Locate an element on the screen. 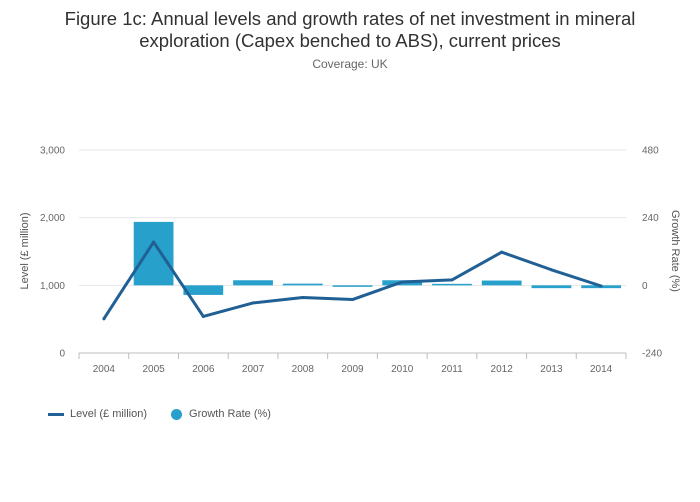  legend-line-swatch is located at coordinates (56, 414).